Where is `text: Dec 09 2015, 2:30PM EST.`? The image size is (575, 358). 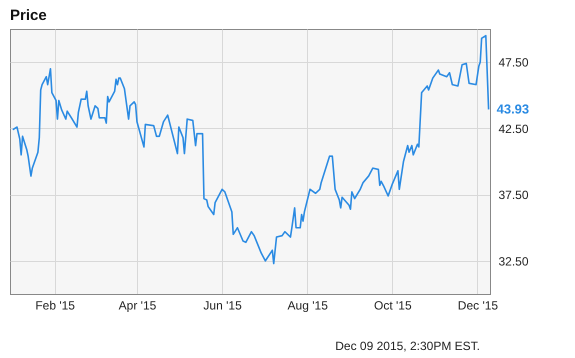
text: Dec 09 2015, 2:30PM EST. is located at coordinates (407, 346).